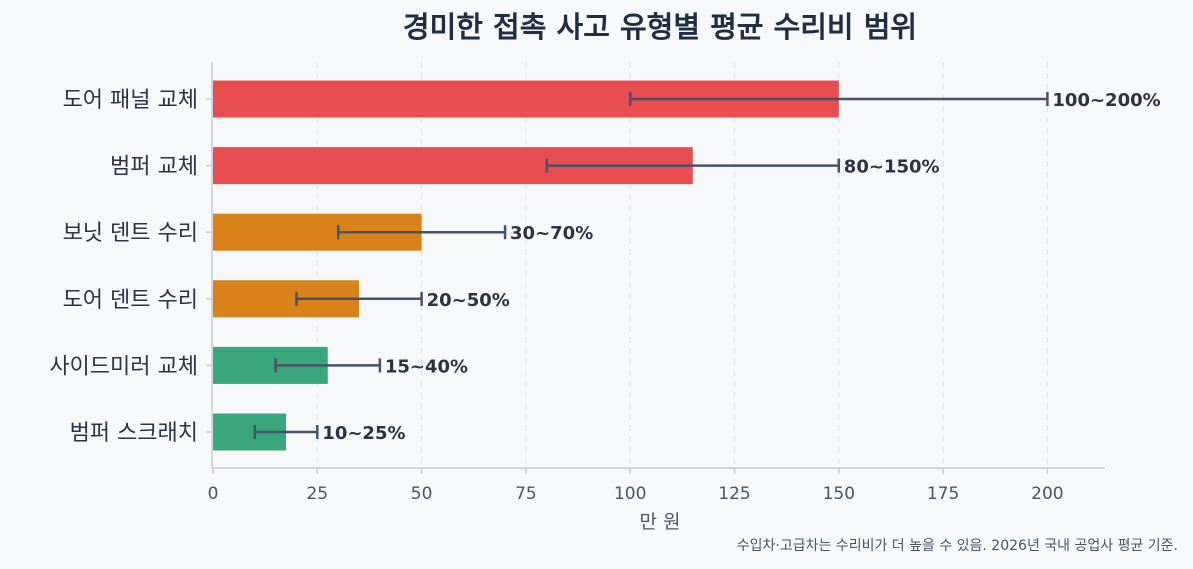 This screenshot has height=569, width=1193. I want to click on x-tick-label: 0, so click(213, 494).